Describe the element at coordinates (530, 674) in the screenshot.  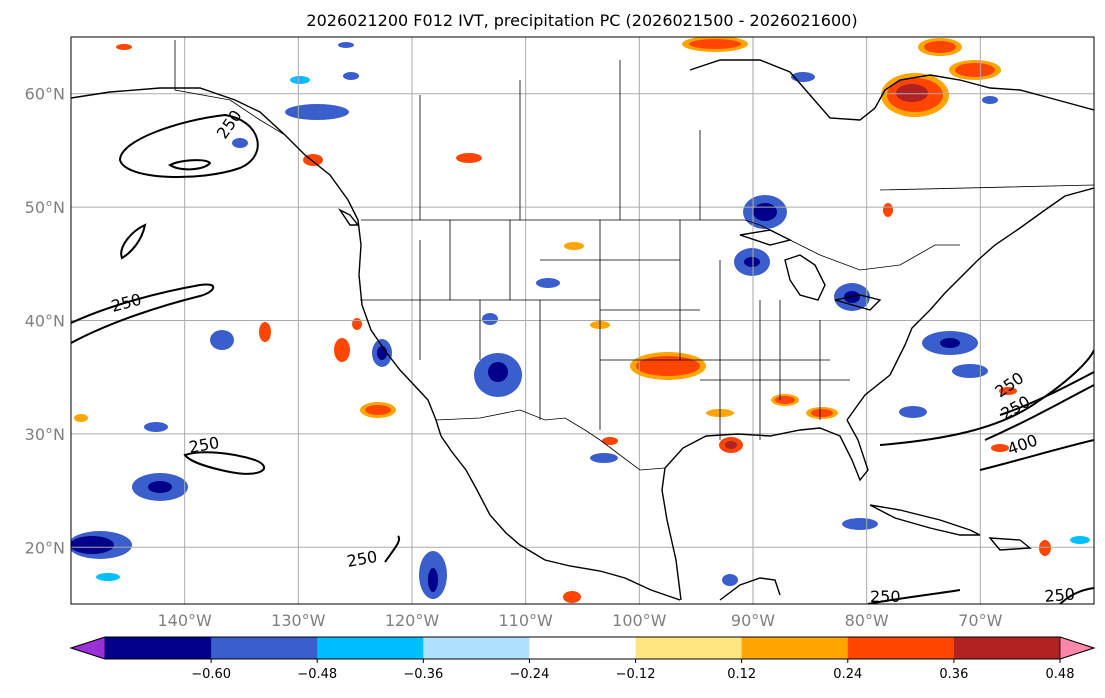
I see `colorbar-tick-label: −0.24` at that location.